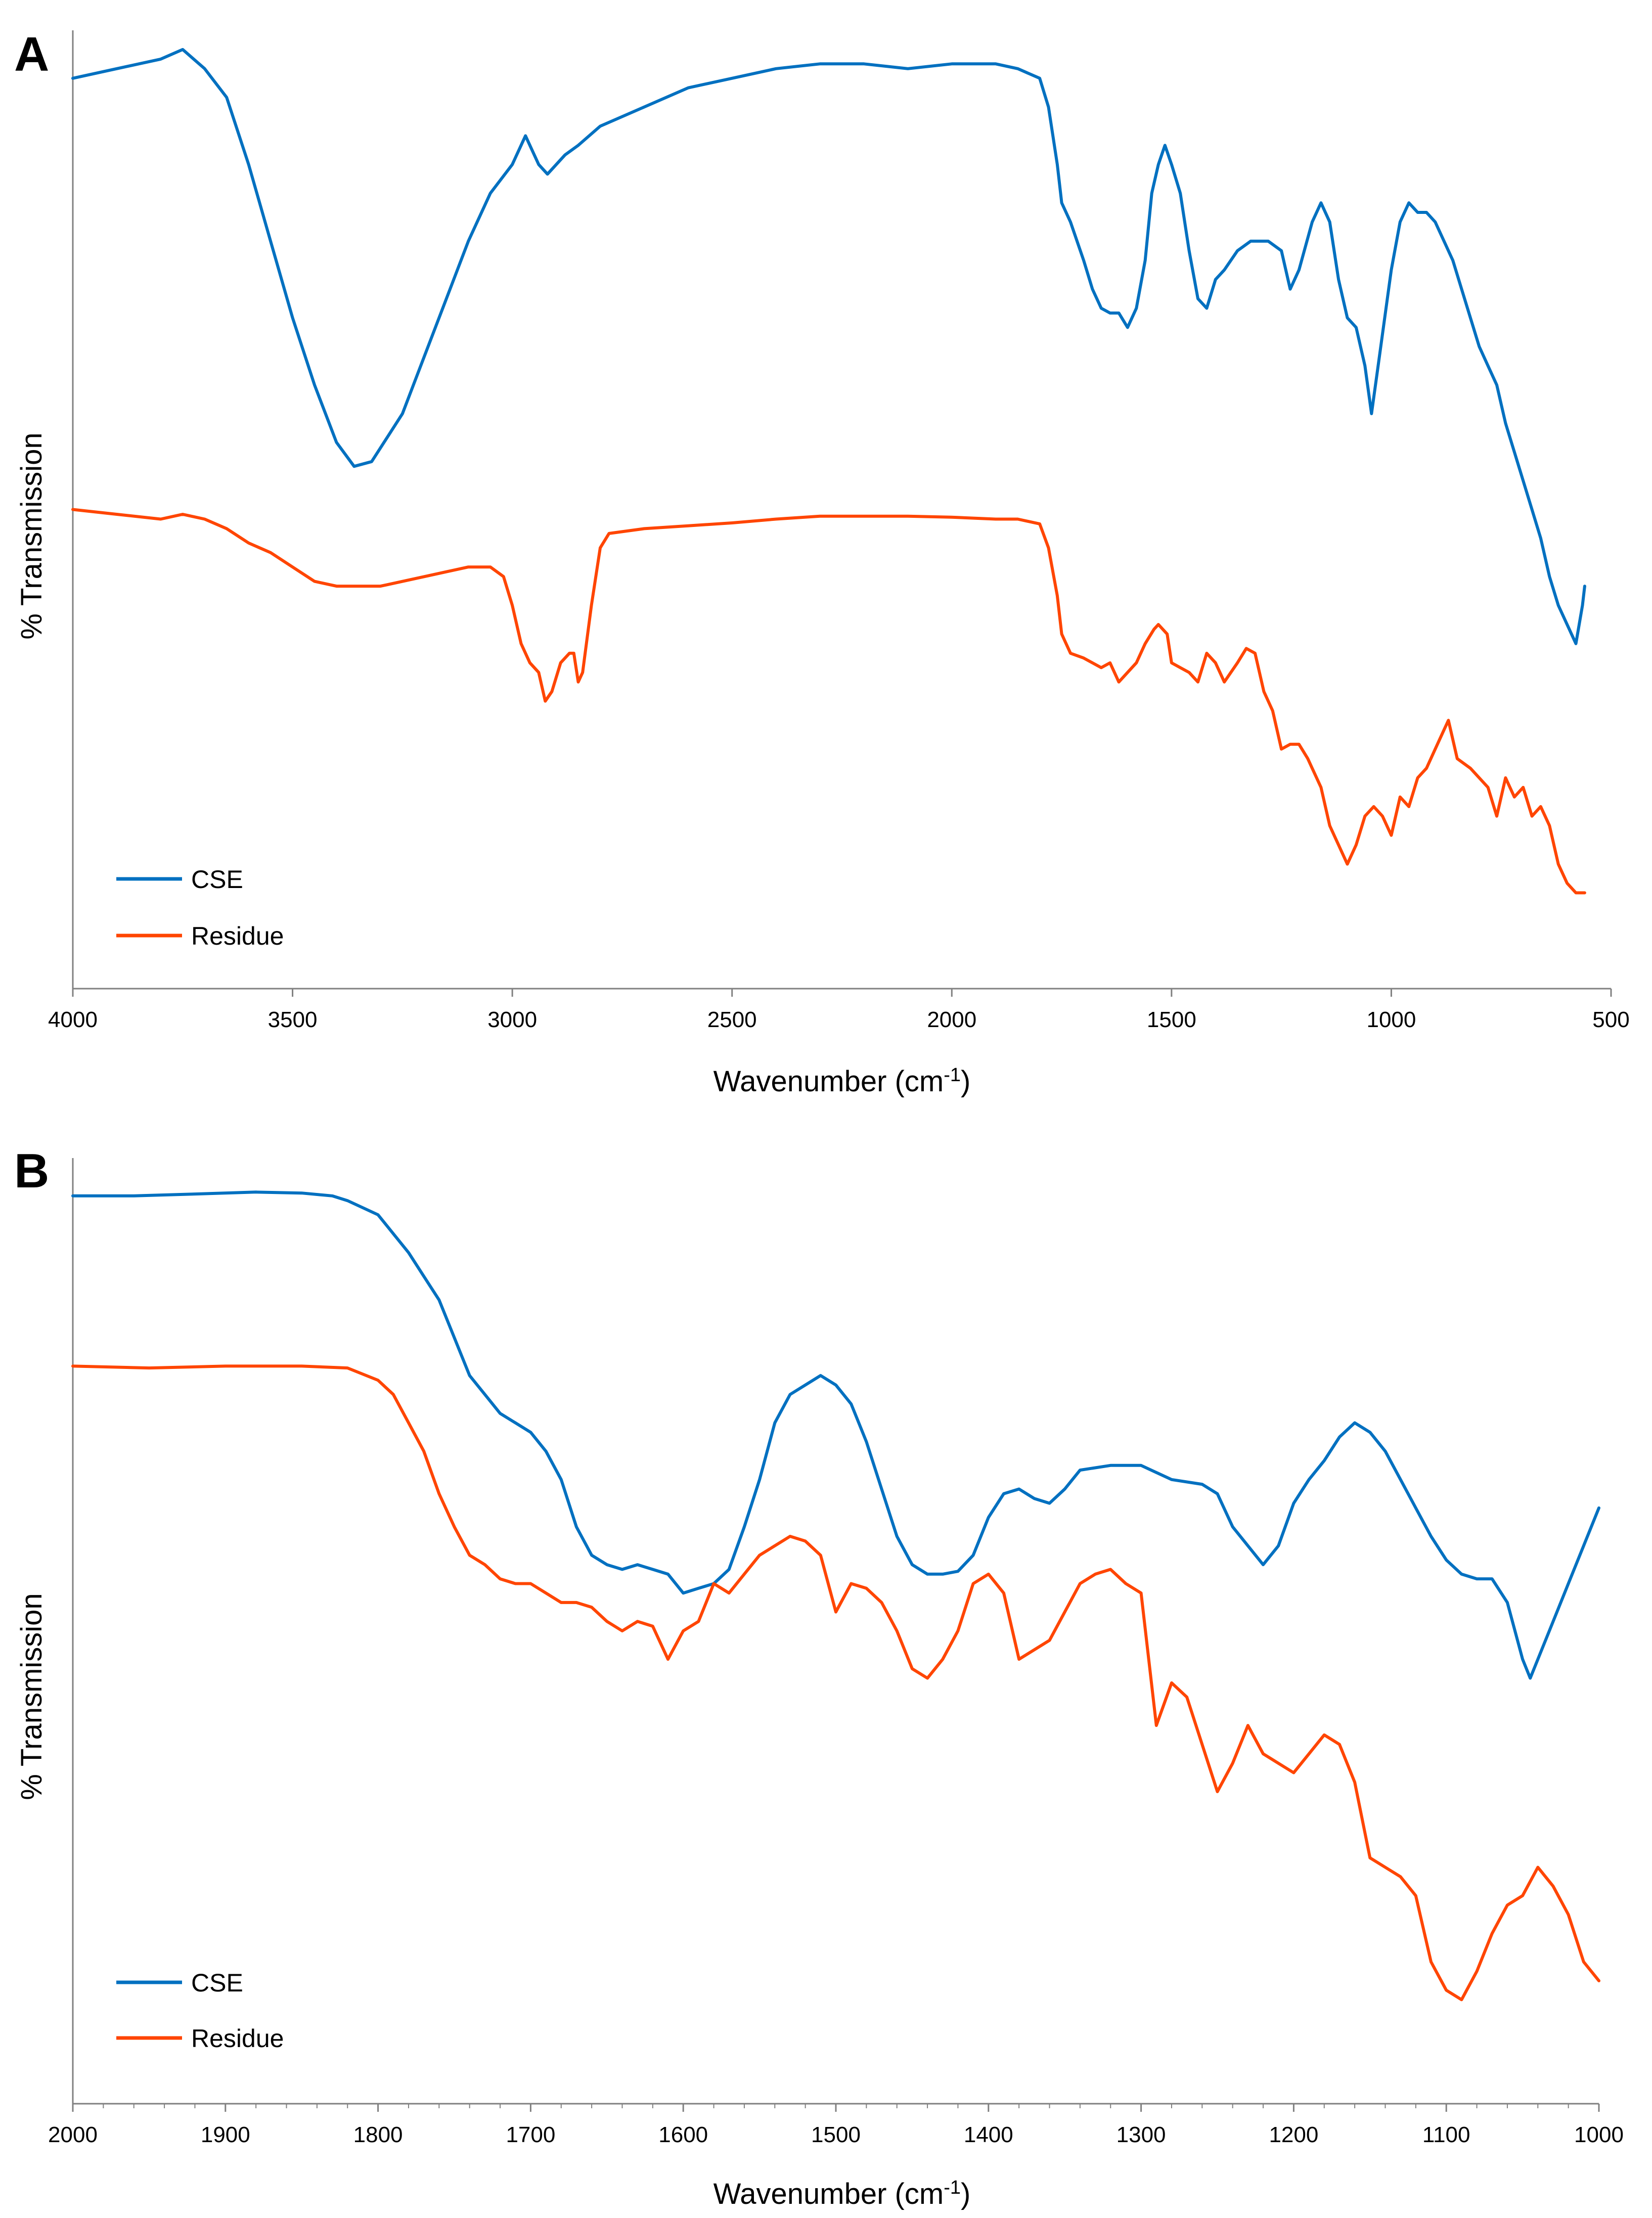 This screenshot has height=2218, width=1652. What do you see at coordinates (839, 1010) in the screenshot?
I see `x-ticks-a: 4000 3500 3000 2500 2000 1500 1000 500` at bounding box center [839, 1010].